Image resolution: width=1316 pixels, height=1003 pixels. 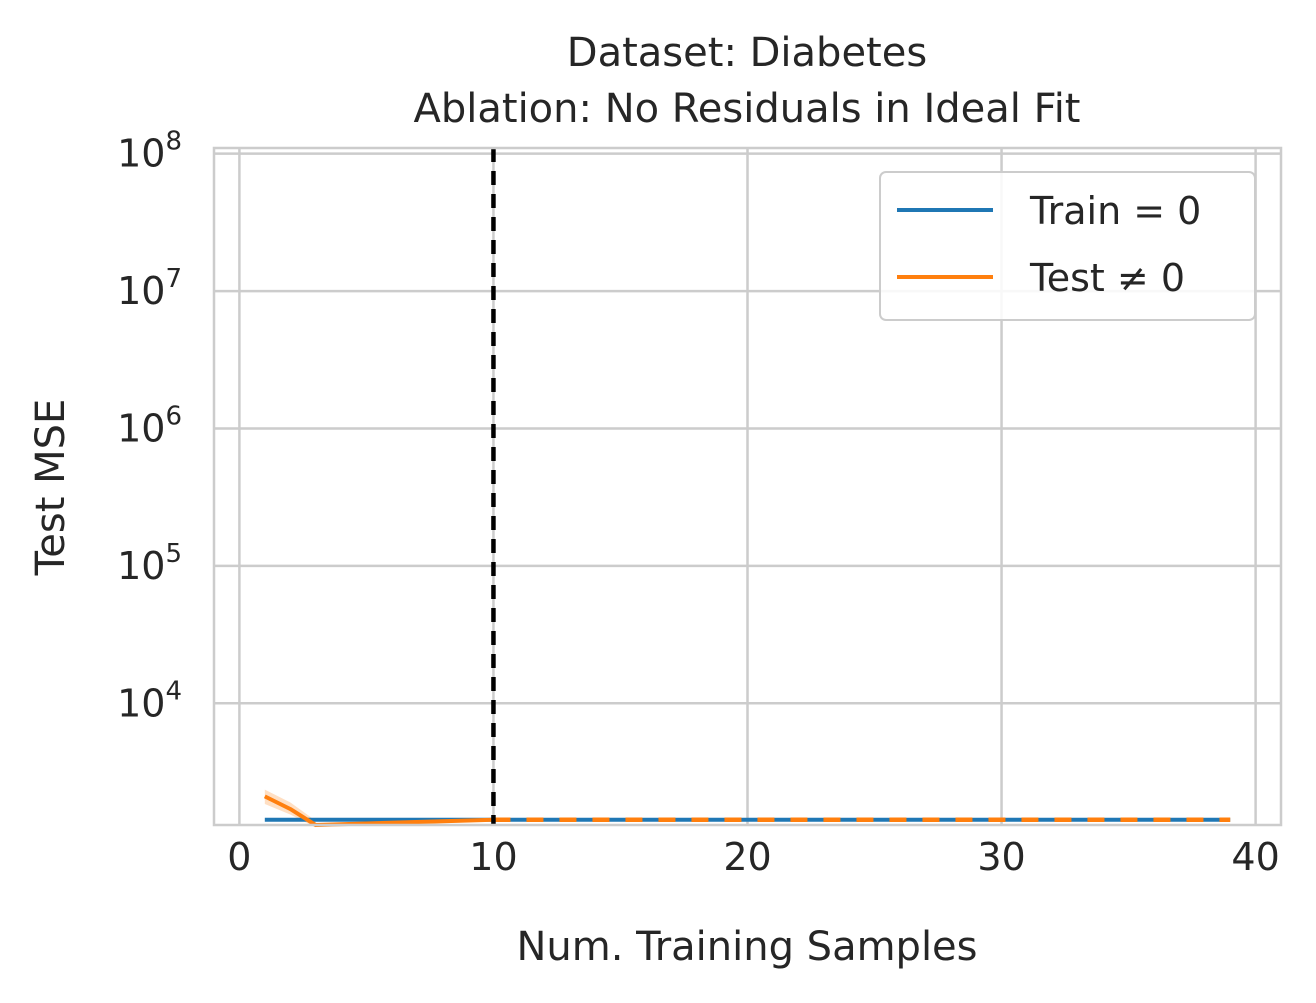 I want to click on x-tick-labels: 0 10 20 30 40, so click(x=753, y=857).